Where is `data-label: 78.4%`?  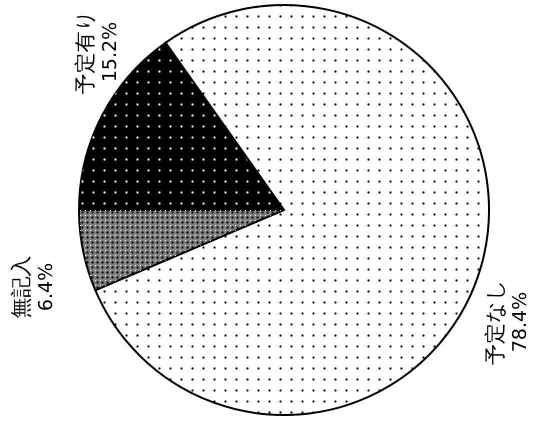
data-label: 78.4% is located at coordinates (520, 322).